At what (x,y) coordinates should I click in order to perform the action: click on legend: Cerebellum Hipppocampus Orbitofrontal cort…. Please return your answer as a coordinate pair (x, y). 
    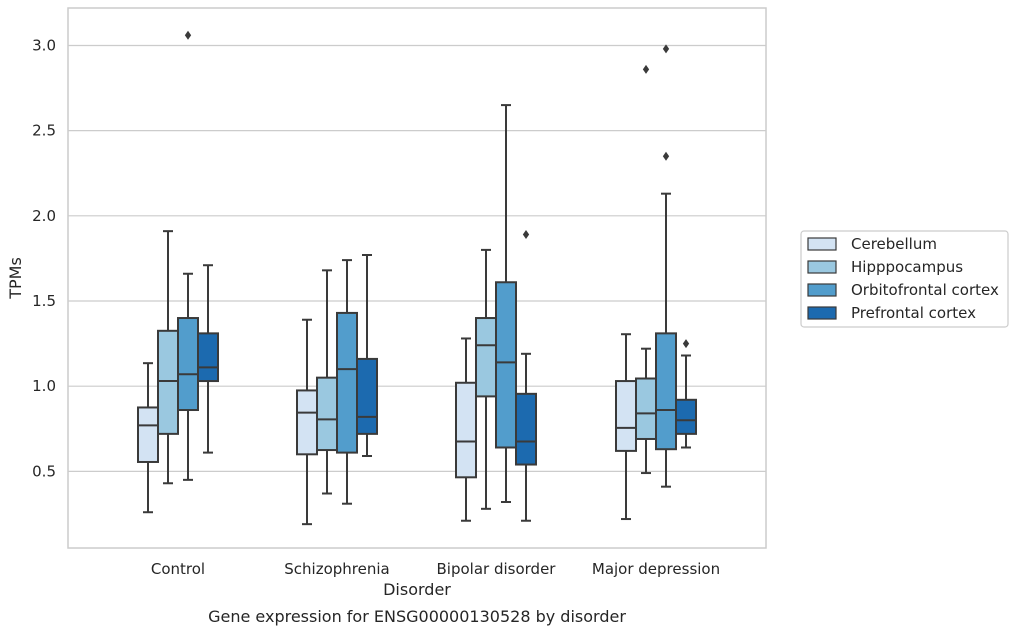
    Looking at the image, I should click on (904, 279).